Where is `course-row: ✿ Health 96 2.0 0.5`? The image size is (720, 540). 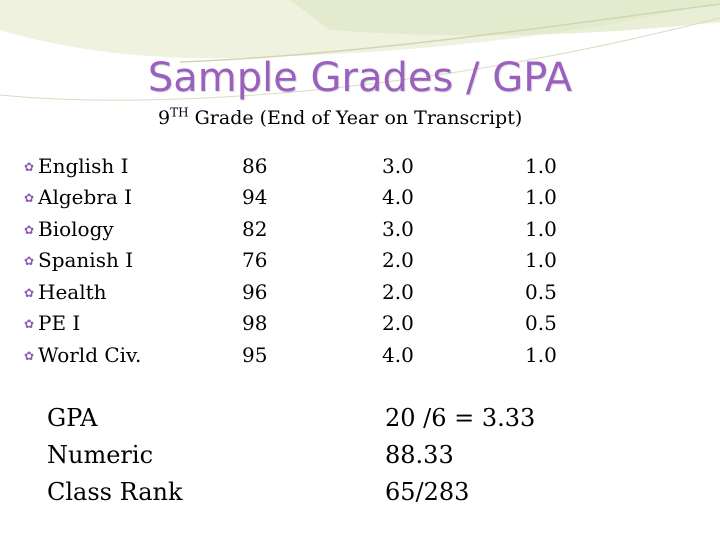
course-row: ✿ Health 96 2.0 0.5 is located at coordinates (360, 292).